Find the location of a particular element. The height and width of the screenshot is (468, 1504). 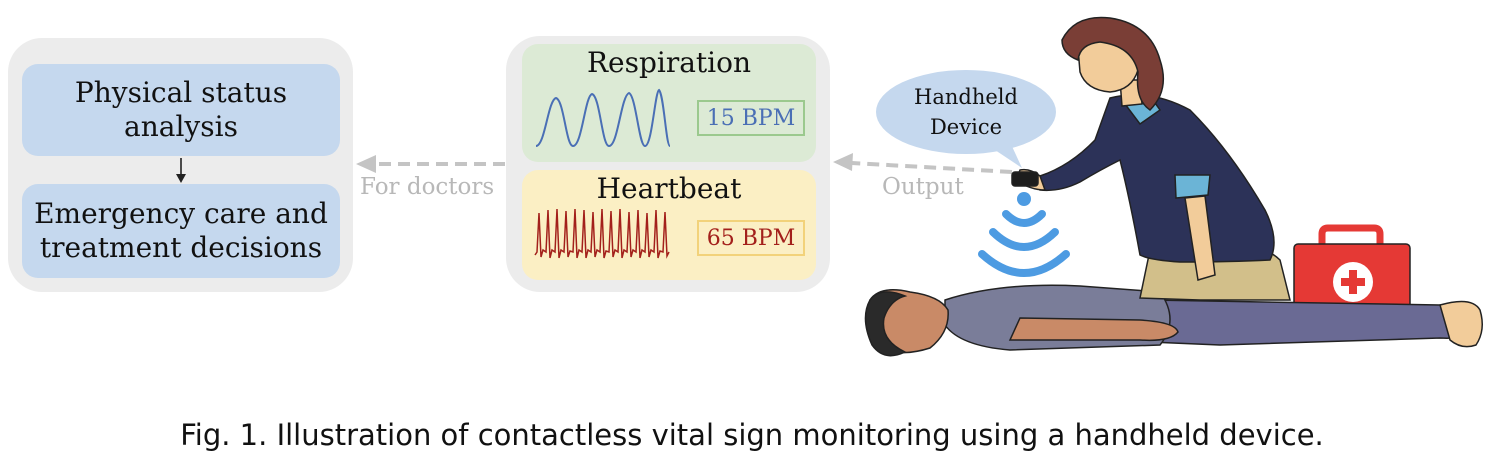

first-aid-kit-icon is located at coordinates (1352, 267).